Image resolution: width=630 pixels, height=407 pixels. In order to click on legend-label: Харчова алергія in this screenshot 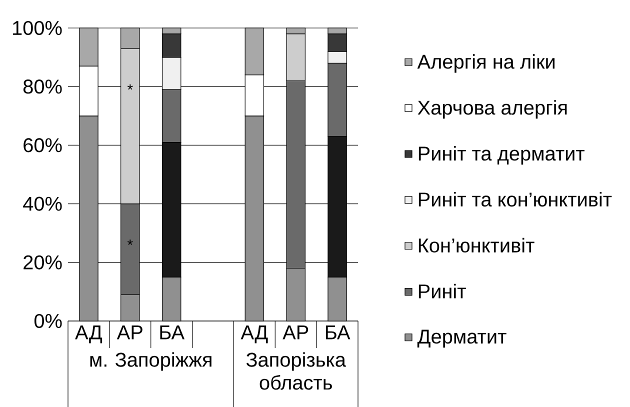, I will do `click(492, 109)`.